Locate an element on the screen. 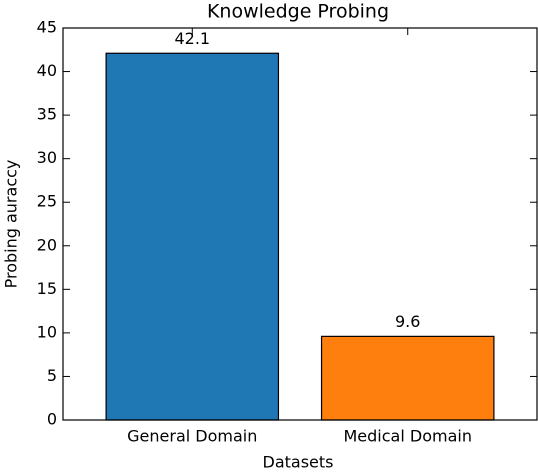 The image size is (538, 474). y-tick-label: 25 is located at coordinates (47, 201).